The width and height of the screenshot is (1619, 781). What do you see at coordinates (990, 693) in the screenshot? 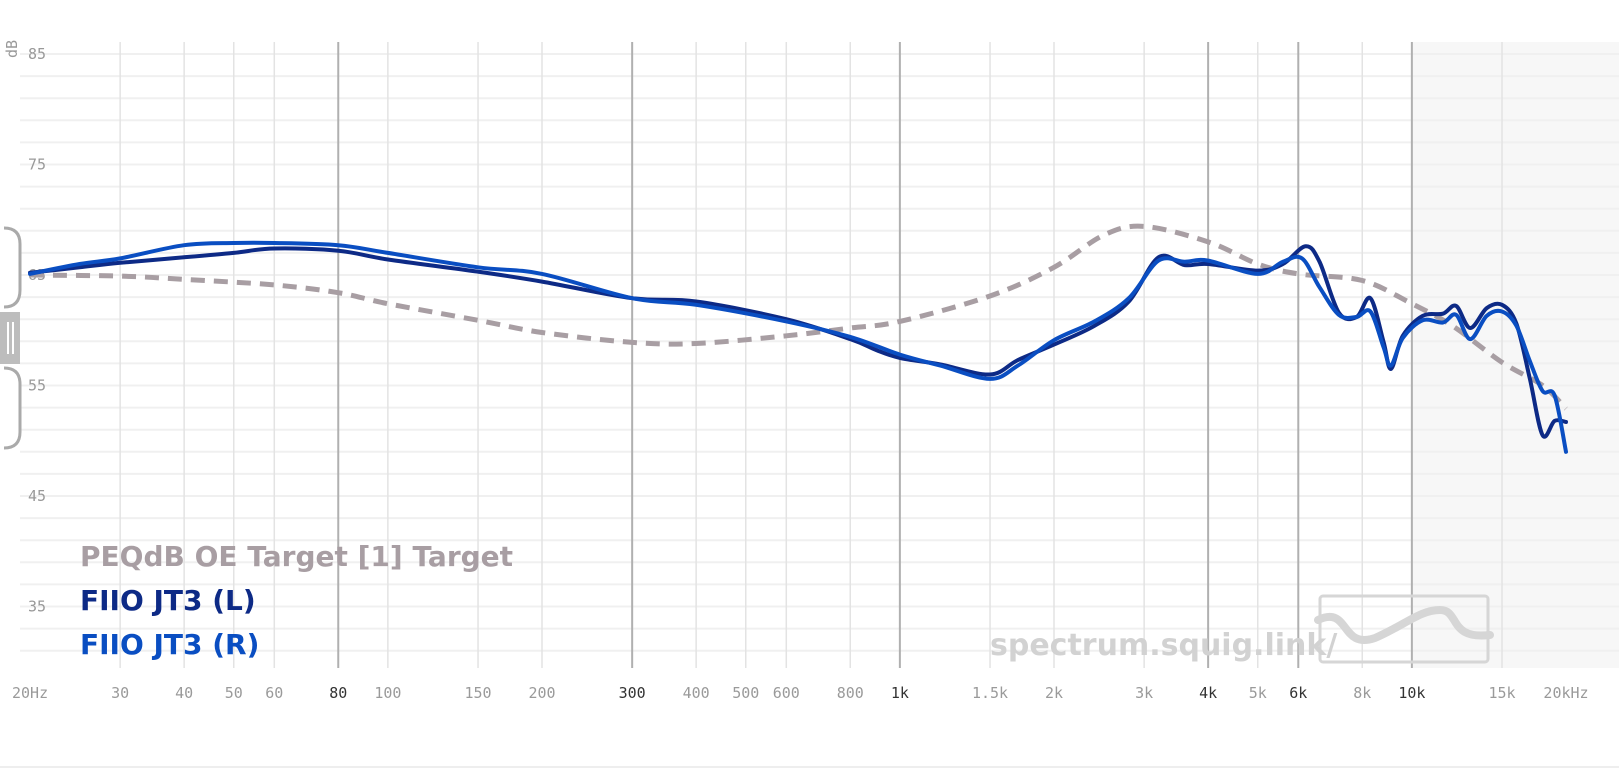
I see `x-tick-label: 1.5k` at bounding box center [990, 693].